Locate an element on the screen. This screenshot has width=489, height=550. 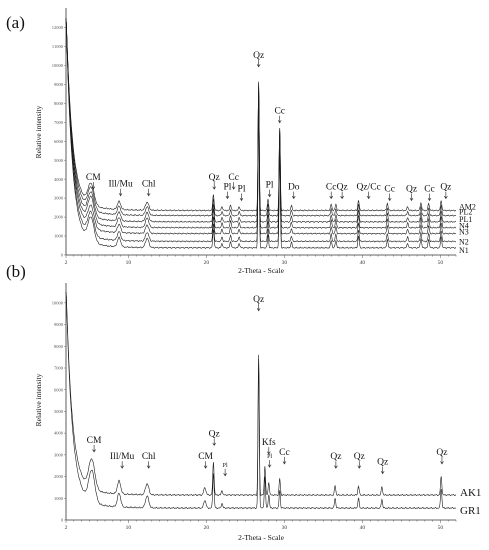
x-tick-label: 50 is located at coordinates (441, 528).